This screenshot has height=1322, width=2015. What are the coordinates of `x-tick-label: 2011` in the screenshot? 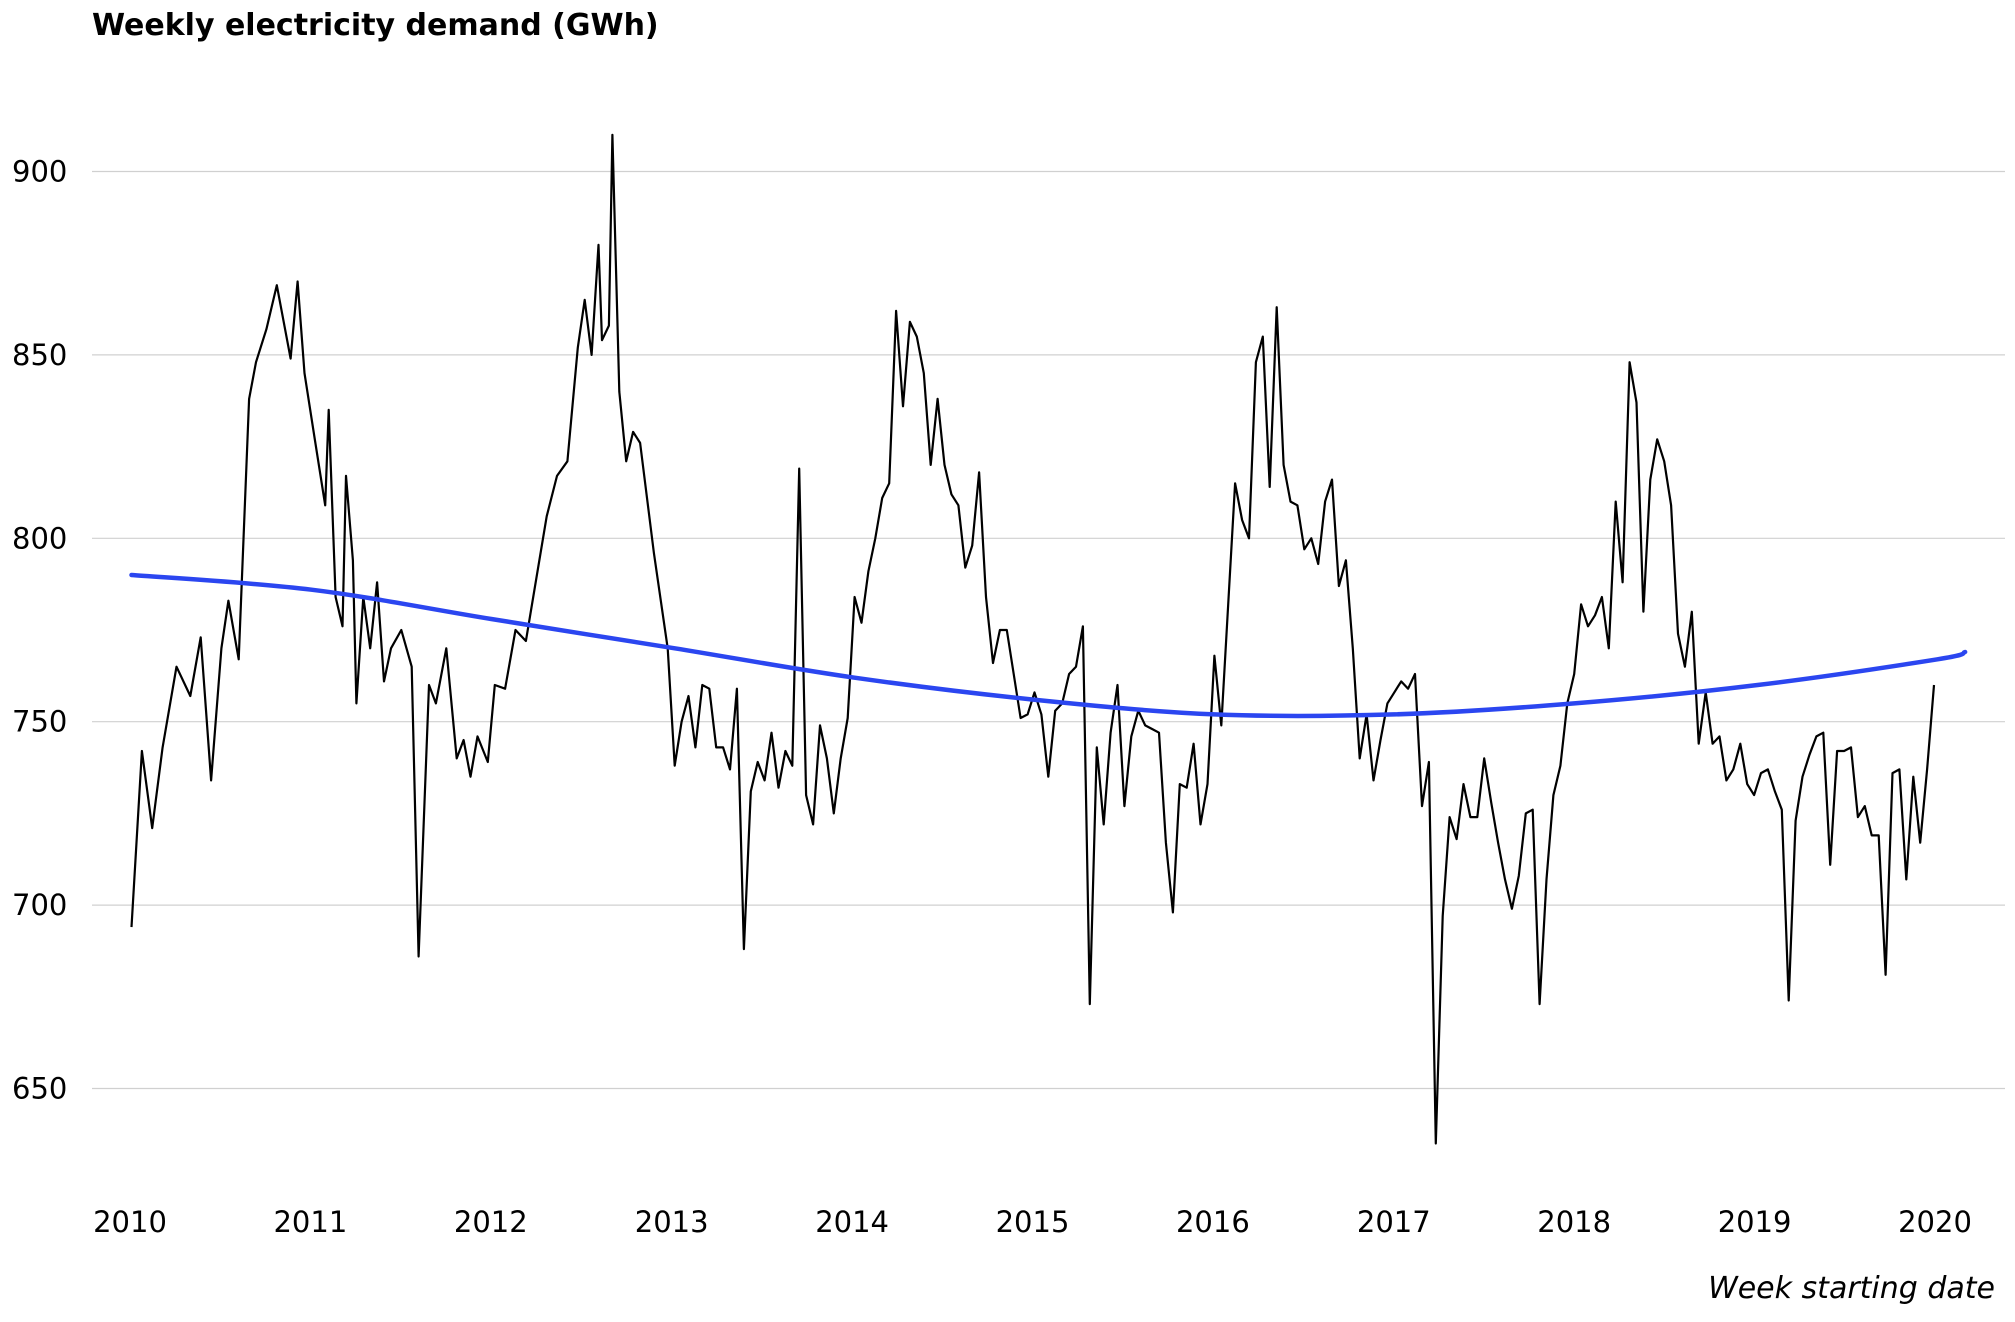 It's located at (310, 1222).